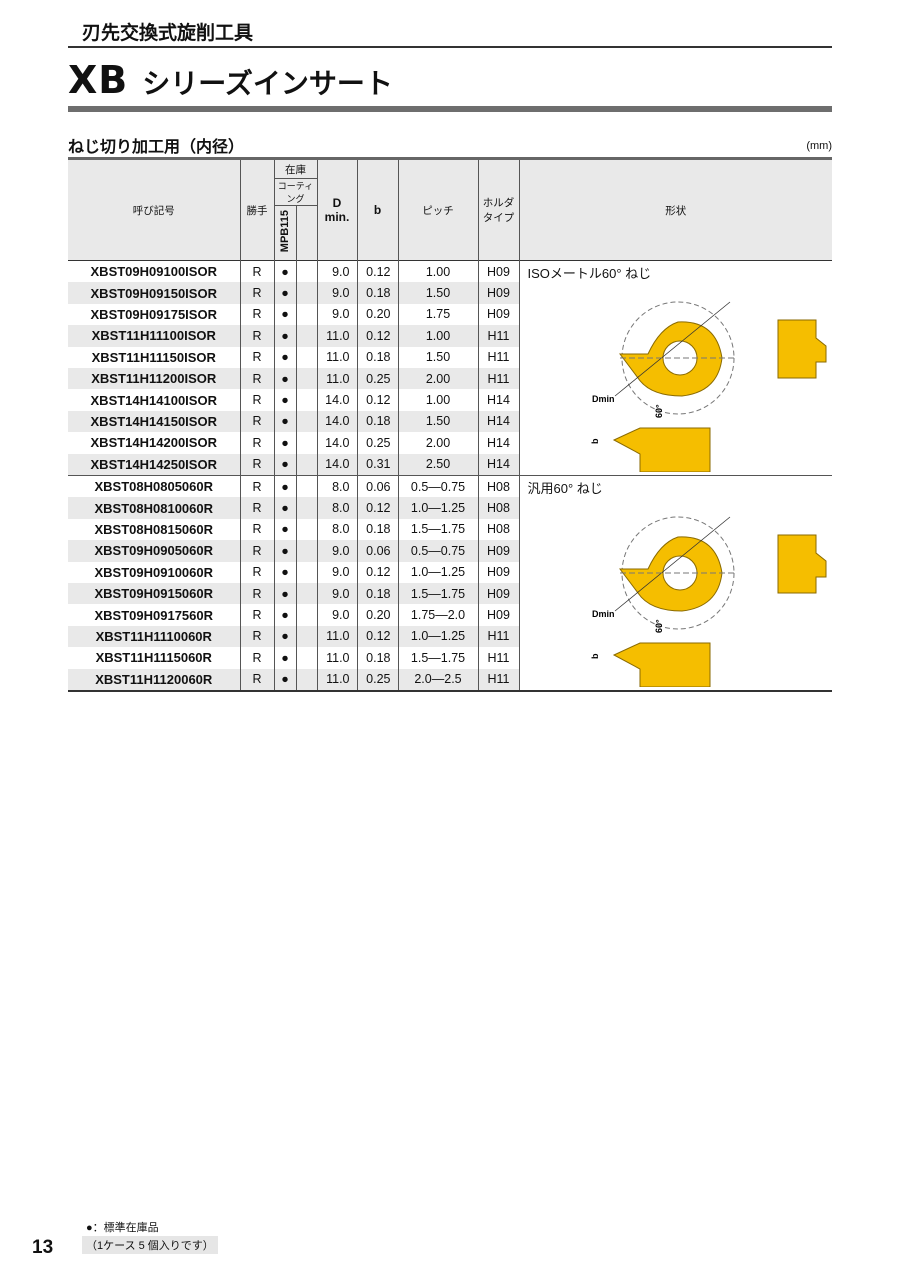 Image resolution: width=900 pixels, height=1272 pixels. I want to click on d-label: D, so click(337, 203).